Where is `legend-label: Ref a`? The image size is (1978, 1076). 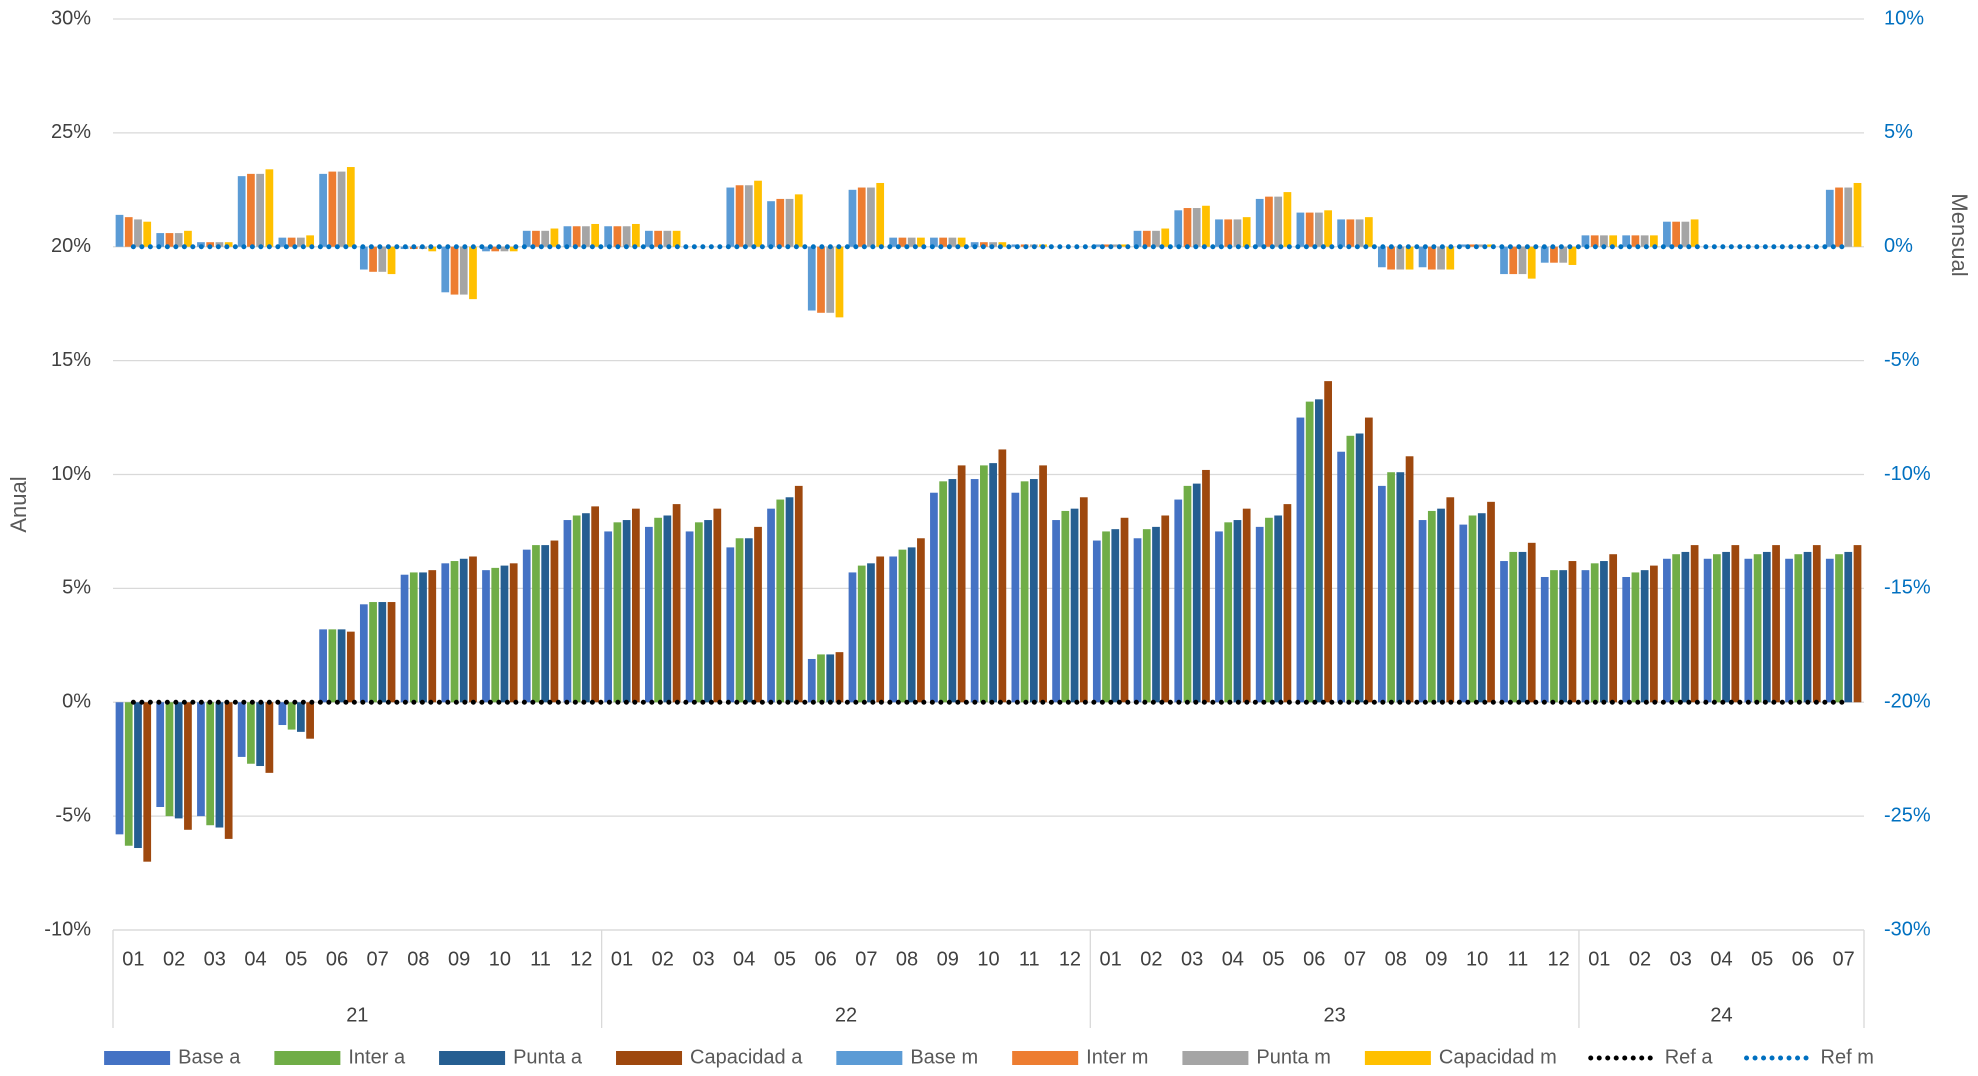 legend-label: Ref a is located at coordinates (1689, 1057).